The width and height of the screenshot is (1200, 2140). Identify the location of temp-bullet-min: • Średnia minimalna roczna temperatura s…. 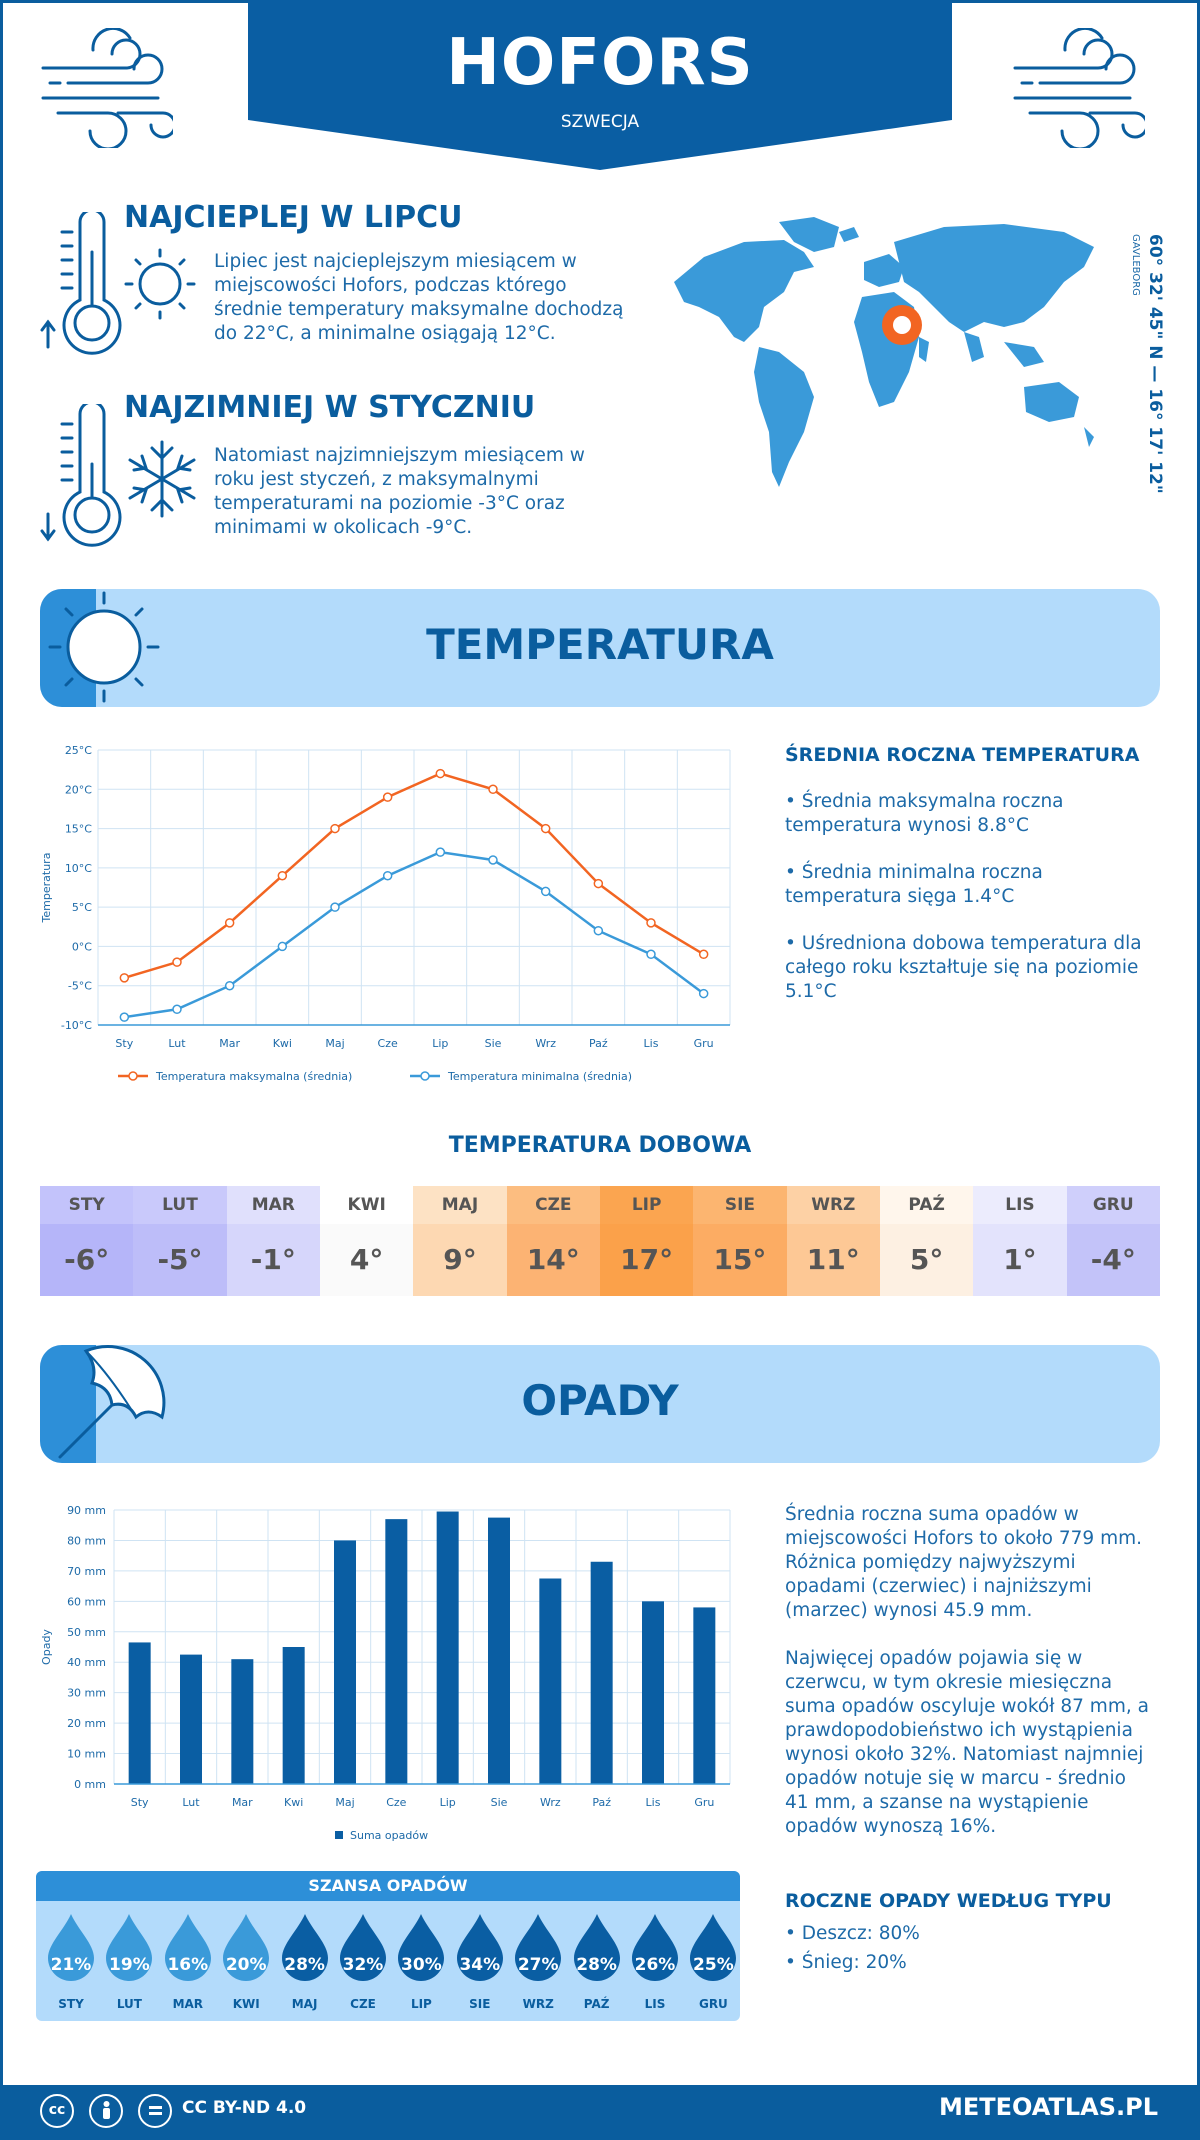
(914, 884).